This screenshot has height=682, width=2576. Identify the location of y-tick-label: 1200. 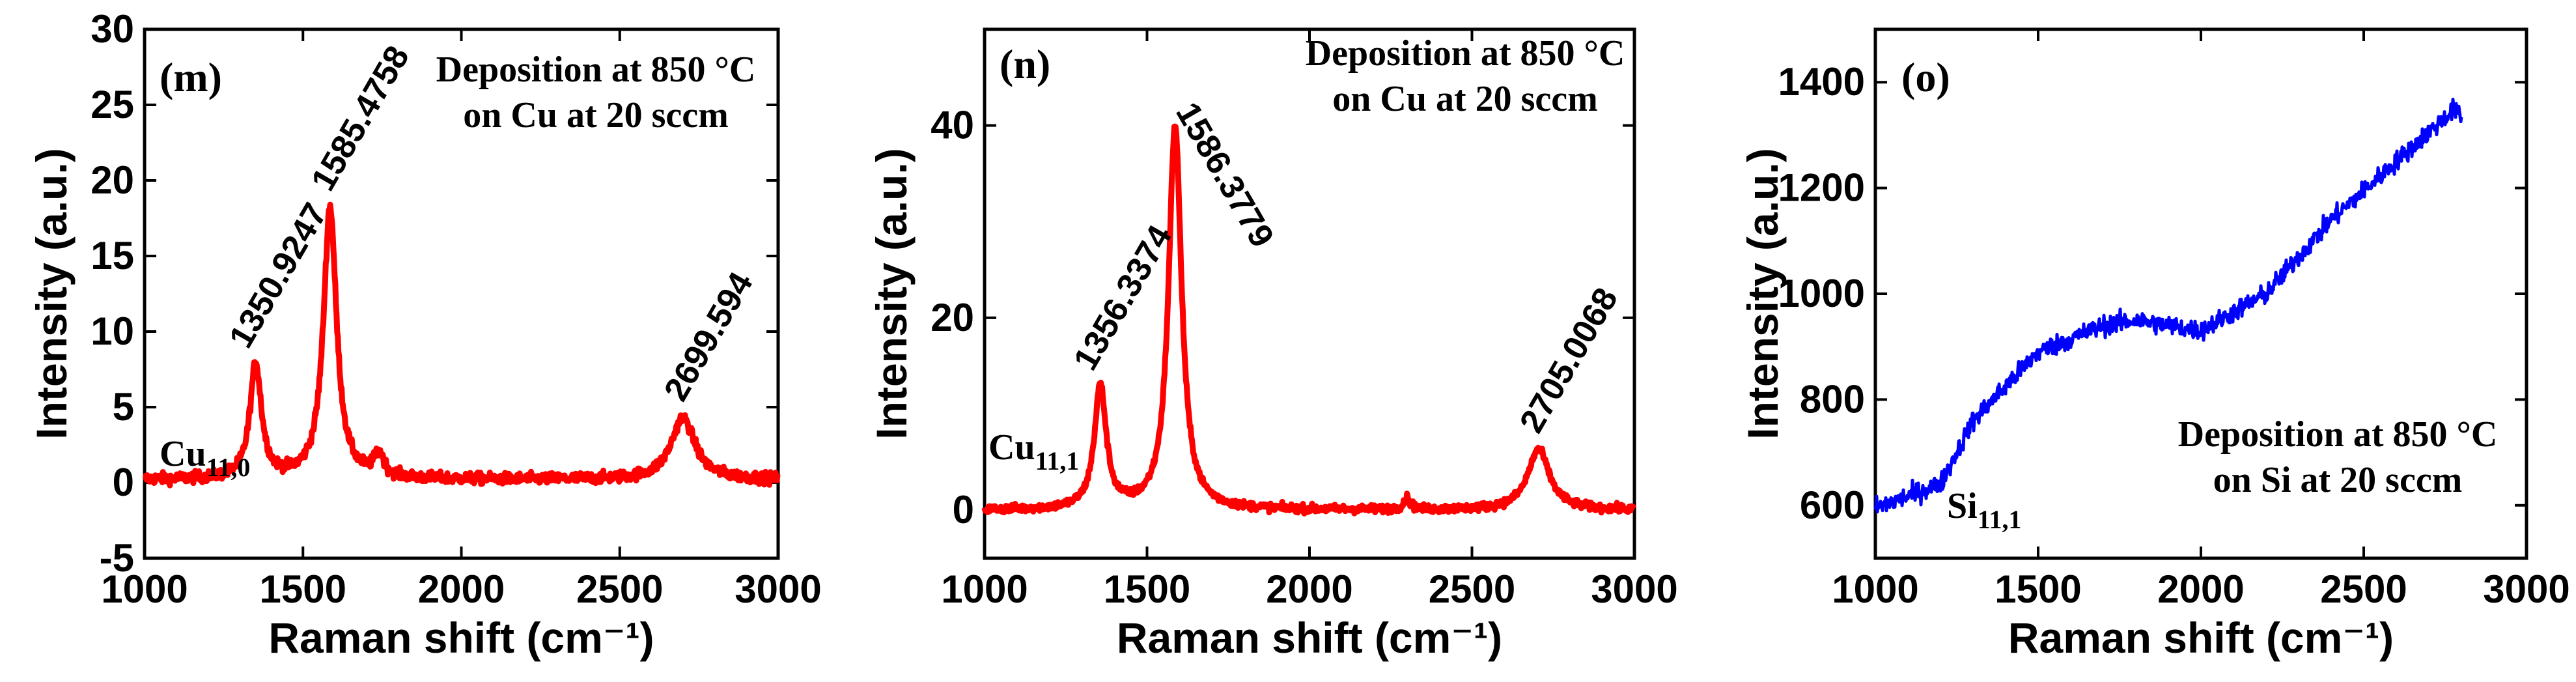
(1822, 188).